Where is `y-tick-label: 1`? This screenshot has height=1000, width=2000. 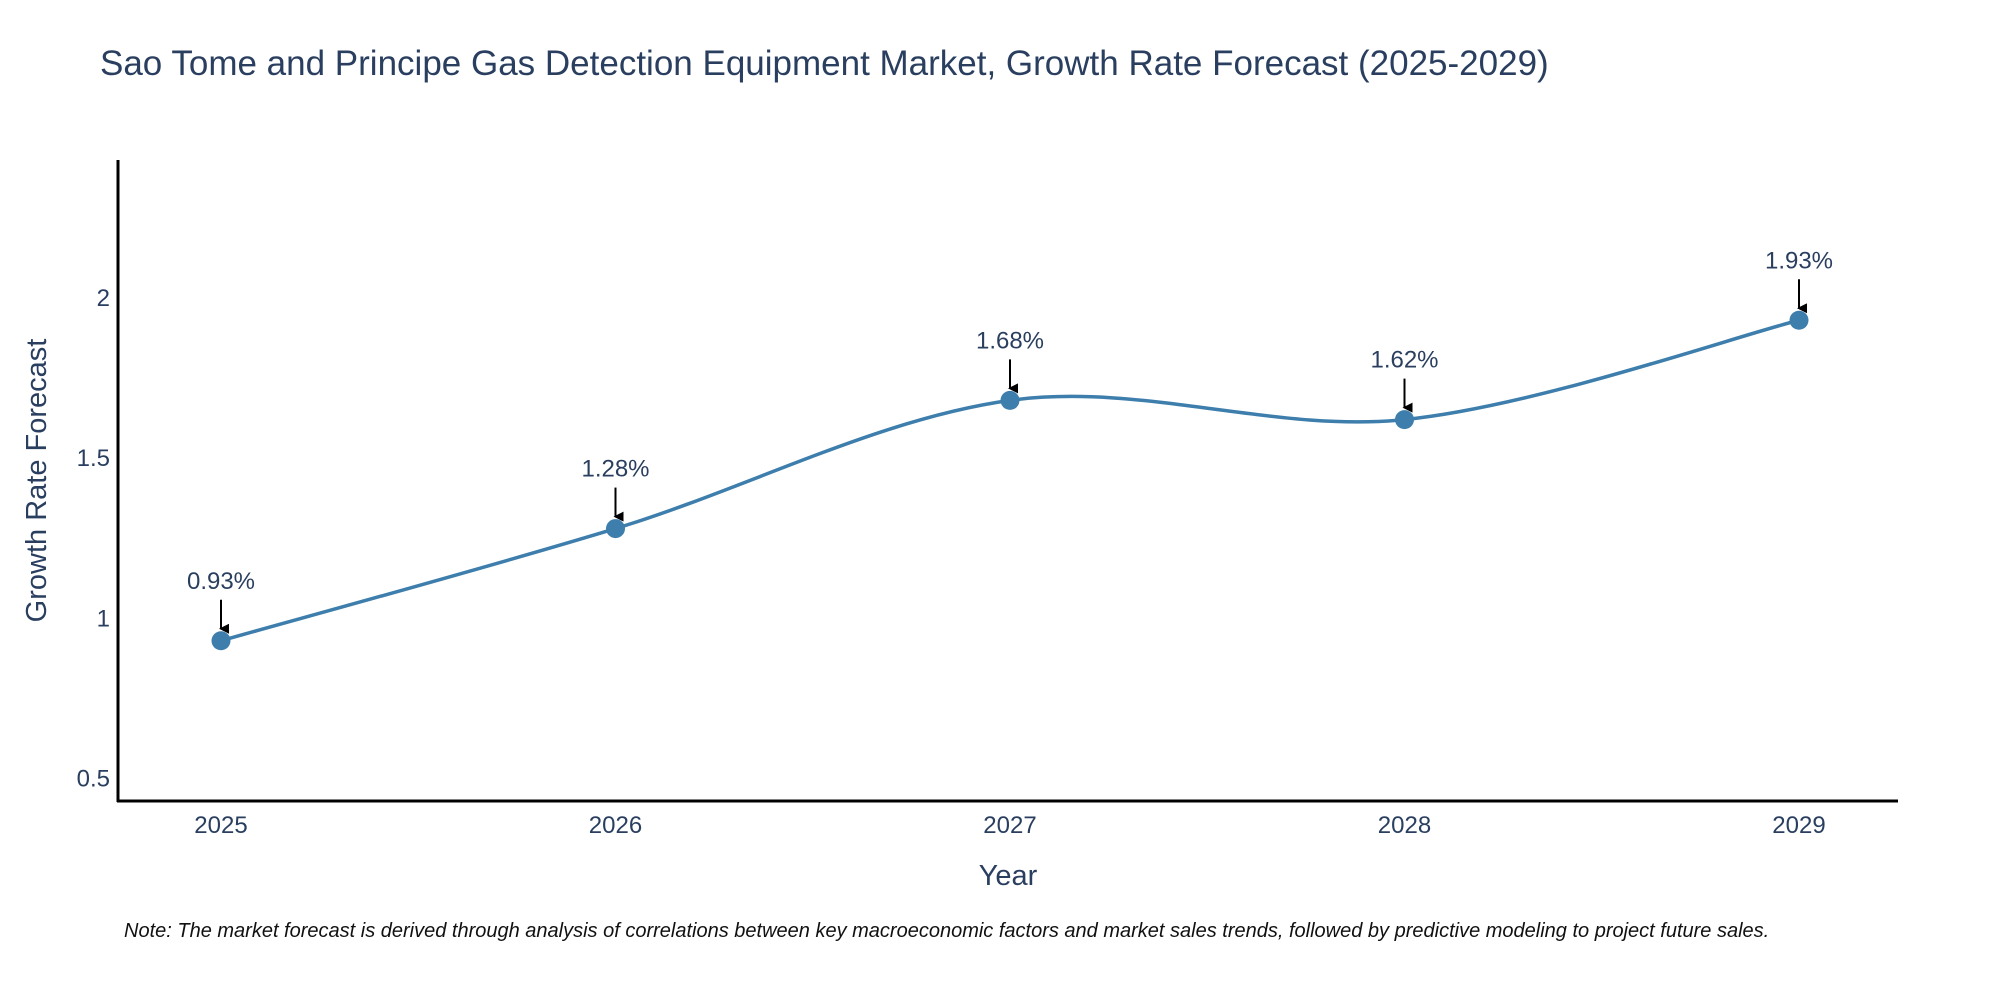
y-tick-label: 1 is located at coordinates (103, 618).